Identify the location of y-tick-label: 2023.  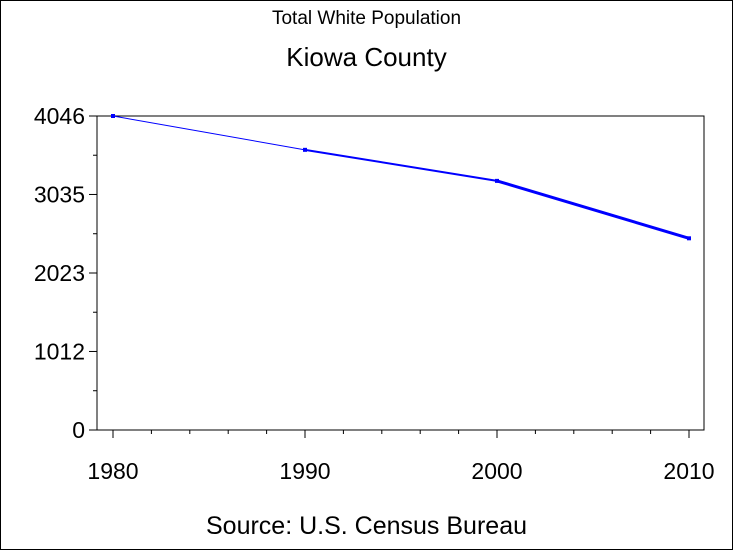
(59, 273).